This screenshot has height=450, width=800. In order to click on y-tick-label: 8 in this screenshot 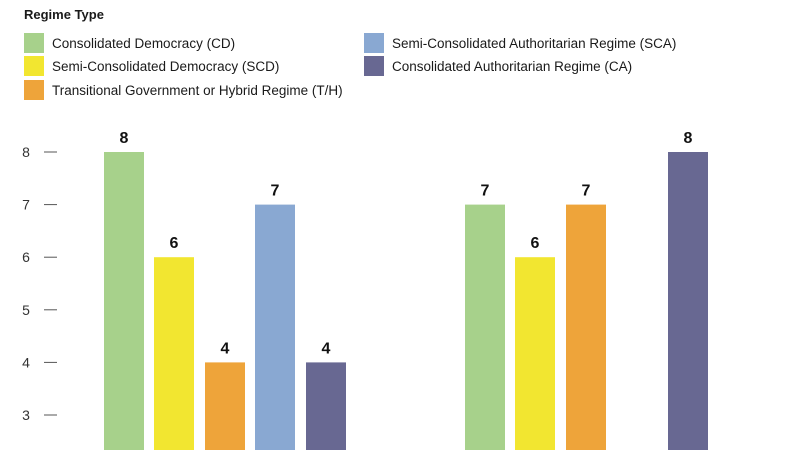, I will do `click(26, 152)`.